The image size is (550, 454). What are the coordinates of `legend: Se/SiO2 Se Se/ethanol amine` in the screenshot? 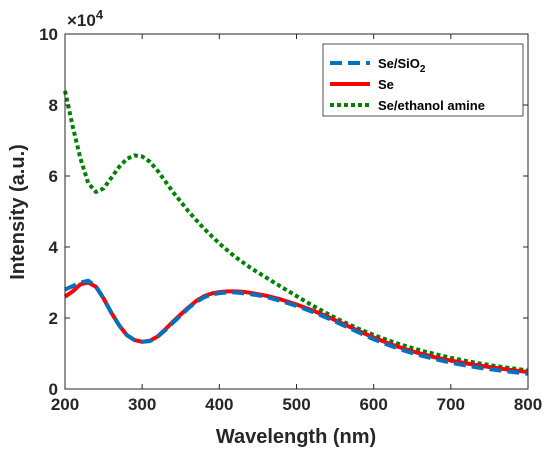 It's located at (423, 80).